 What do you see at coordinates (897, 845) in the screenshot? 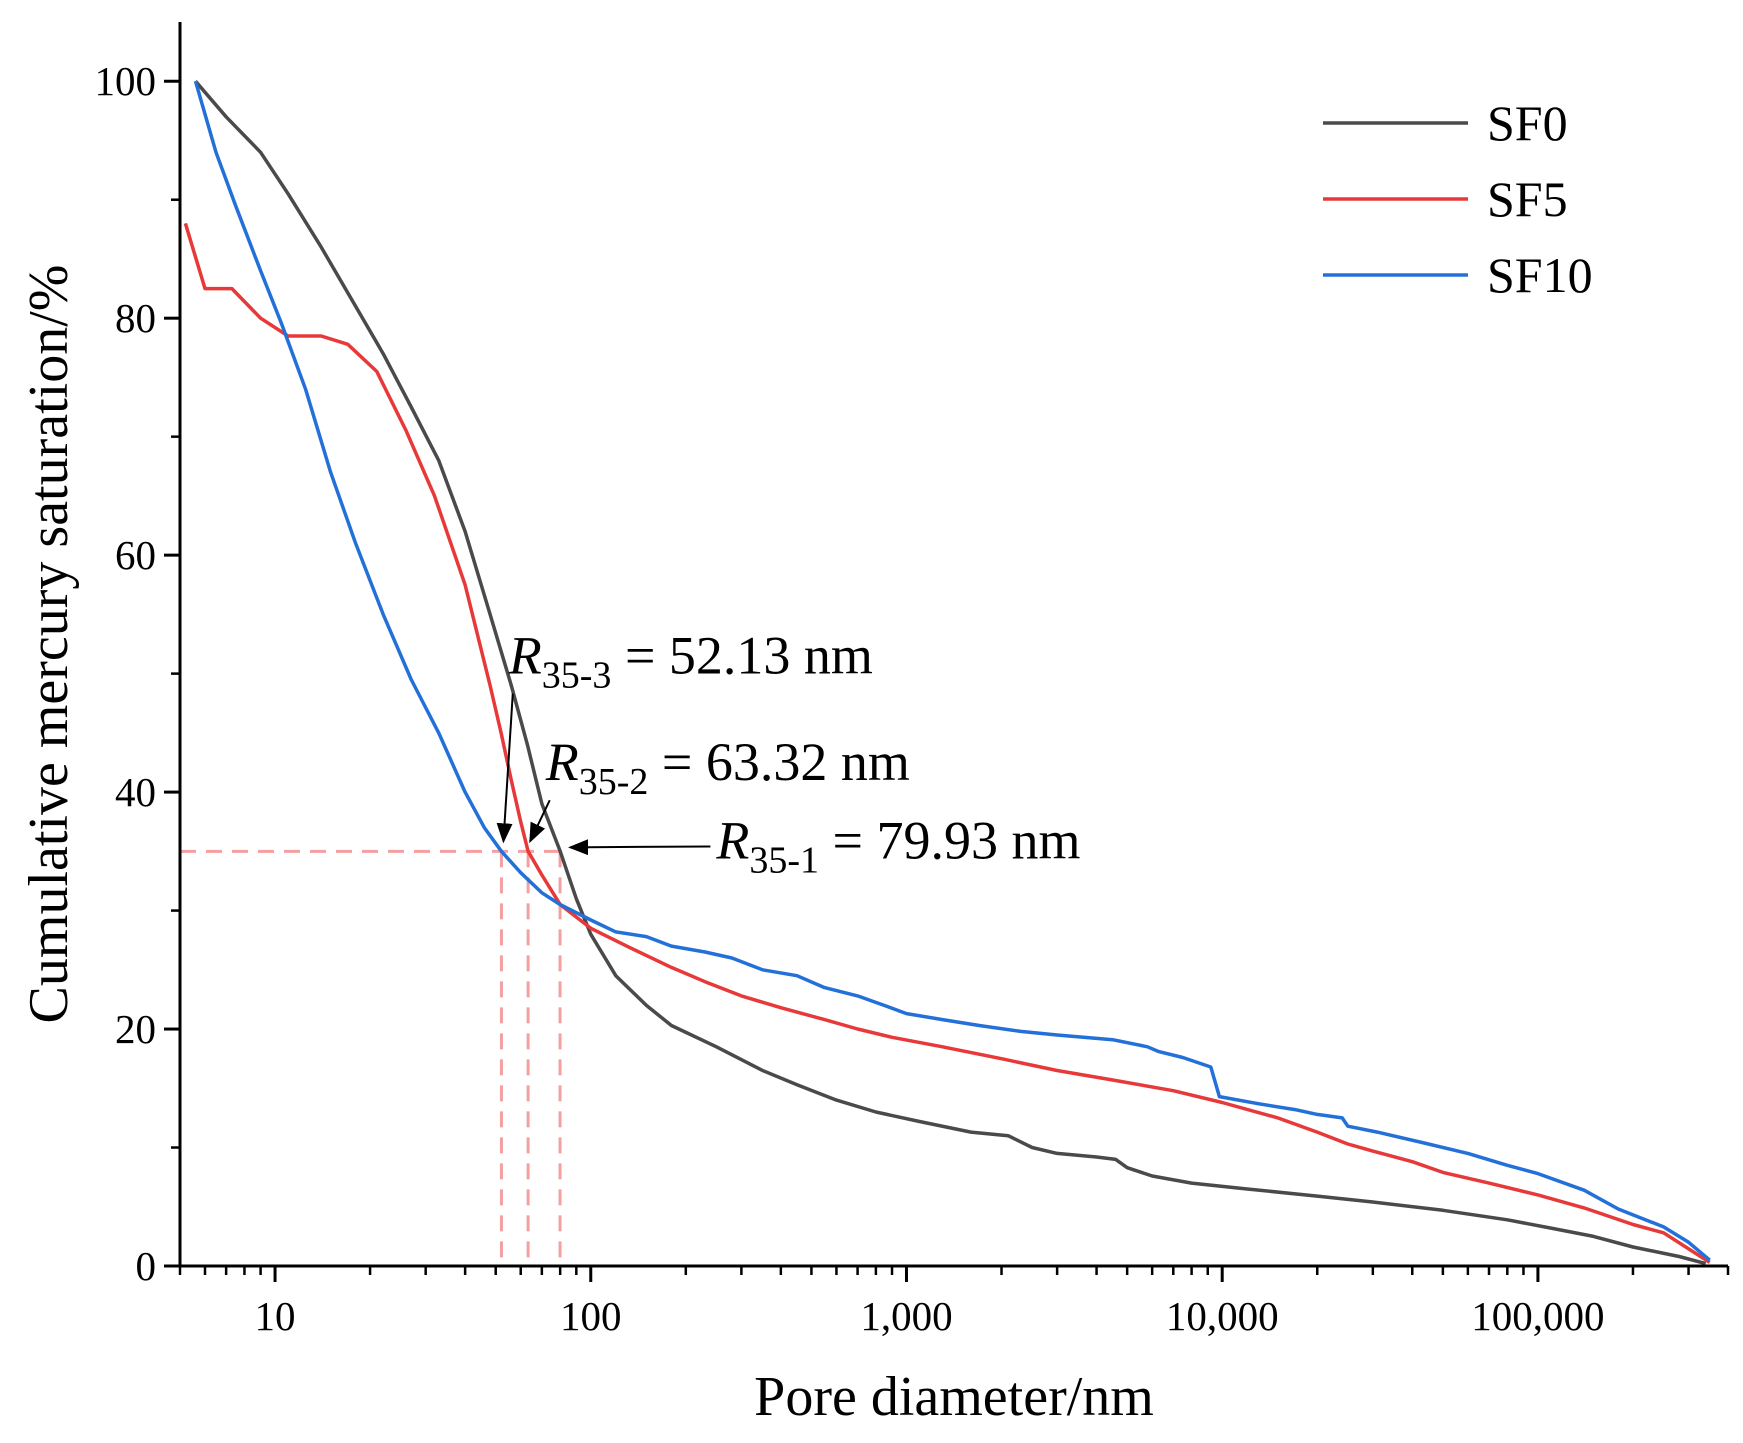
I see `annotation-label-r35-1: R35-1 = 79.93 nm` at bounding box center [897, 845].